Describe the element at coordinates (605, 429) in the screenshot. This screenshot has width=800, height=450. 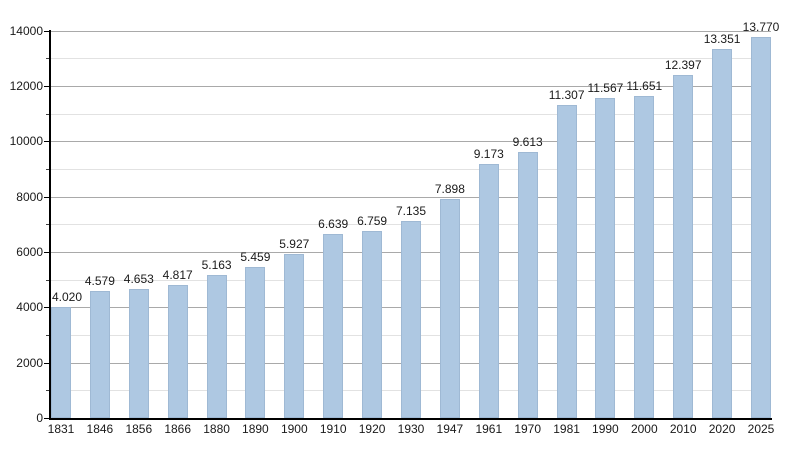
I see `x-axis-tick-label: 1990` at that location.